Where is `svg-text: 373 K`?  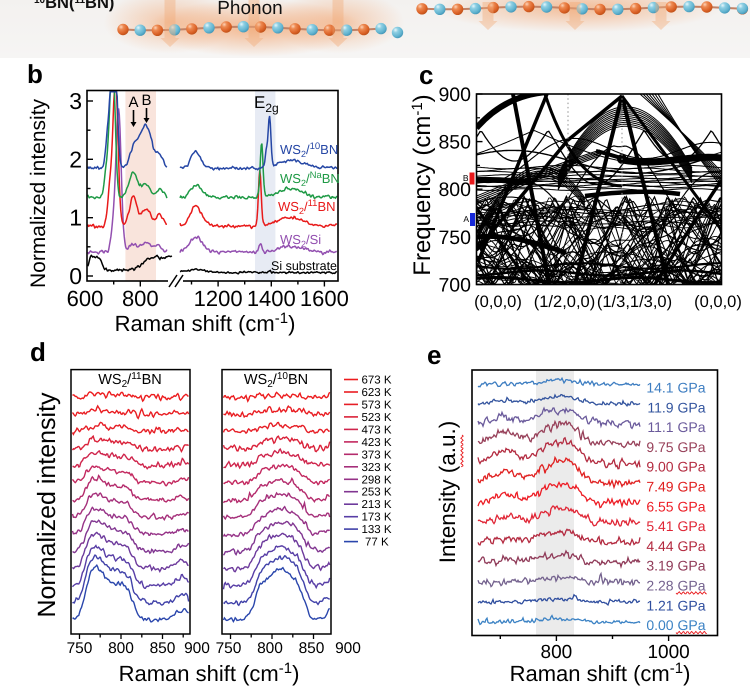
svg-text: 373 K is located at coordinates (377, 455).